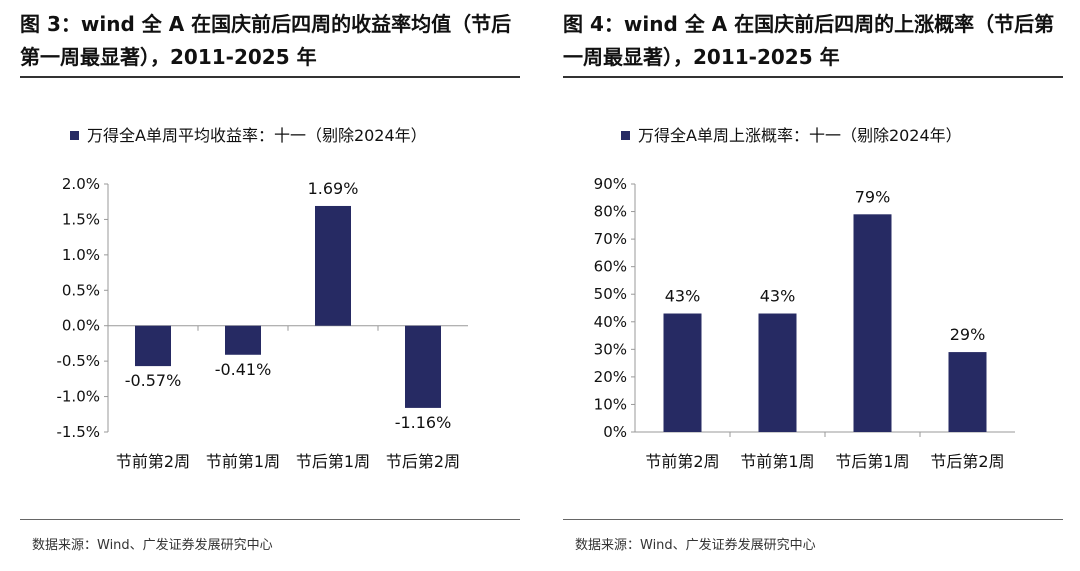 This screenshot has height=571, width=1080. What do you see at coordinates (800, 135) in the screenshot?
I see `legend-label: 万得全A单周上涨概率：十一（剔除2024年）` at bounding box center [800, 135].